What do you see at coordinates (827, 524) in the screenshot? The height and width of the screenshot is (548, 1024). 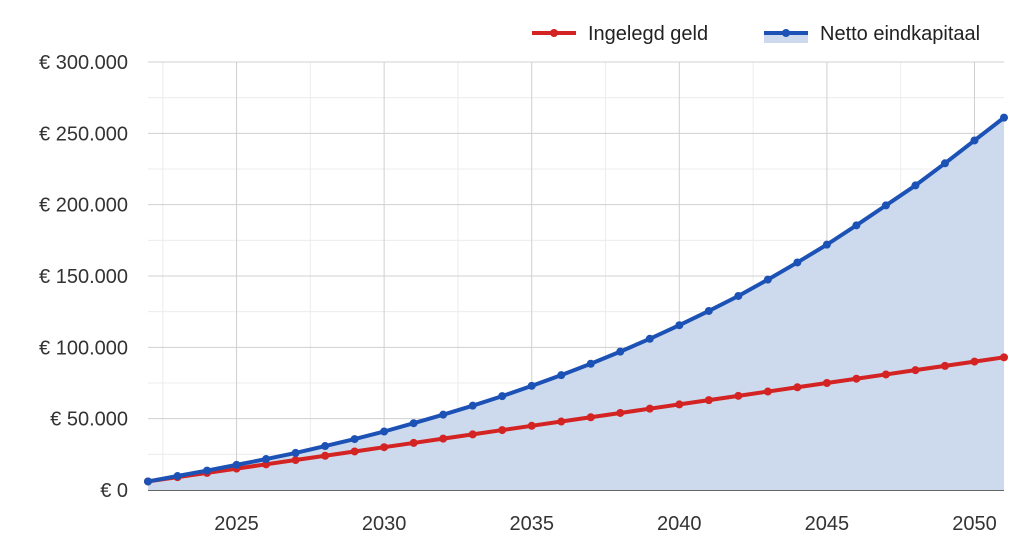 I see `x-tick-label: 2045` at bounding box center [827, 524].